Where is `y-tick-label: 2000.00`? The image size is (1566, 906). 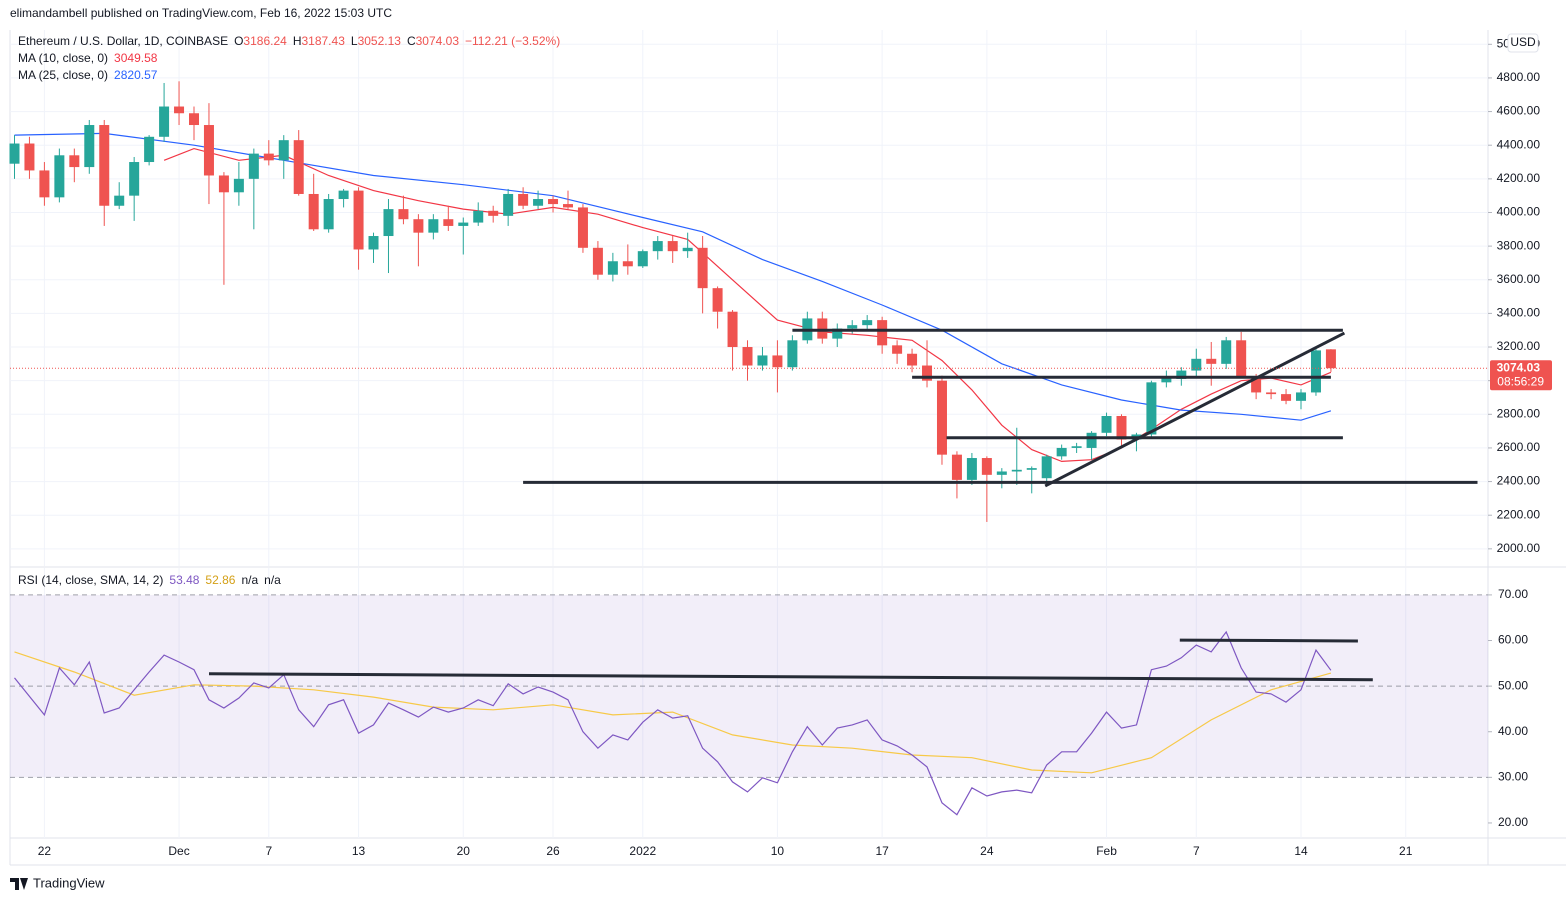 y-tick-label: 2000.00 is located at coordinates (1519, 548).